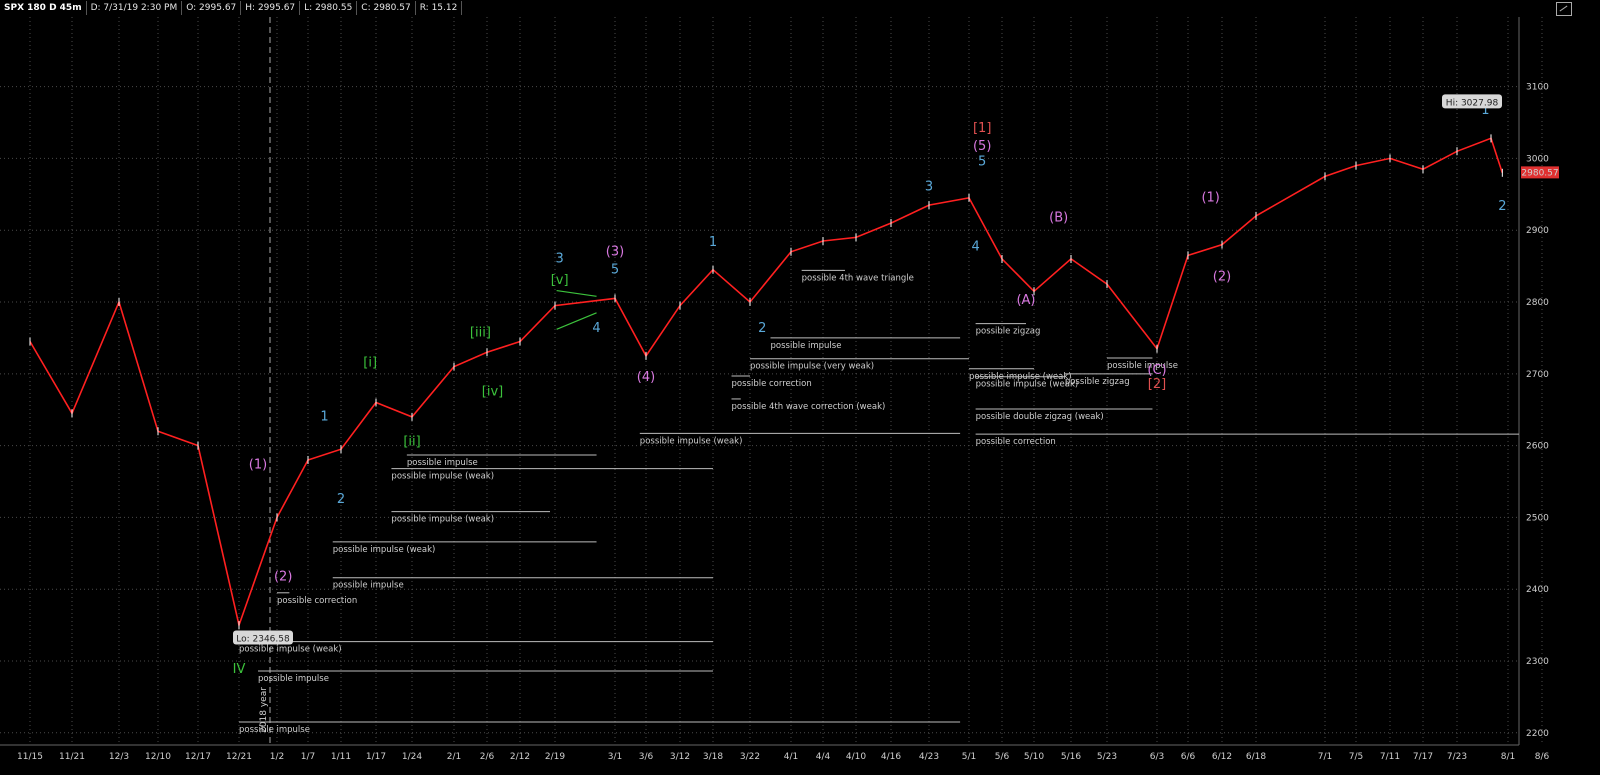 This screenshot has width=1600, height=775. Describe the element at coordinates (969, 757) in the screenshot. I see `x-tick-label: 5/1` at that location.